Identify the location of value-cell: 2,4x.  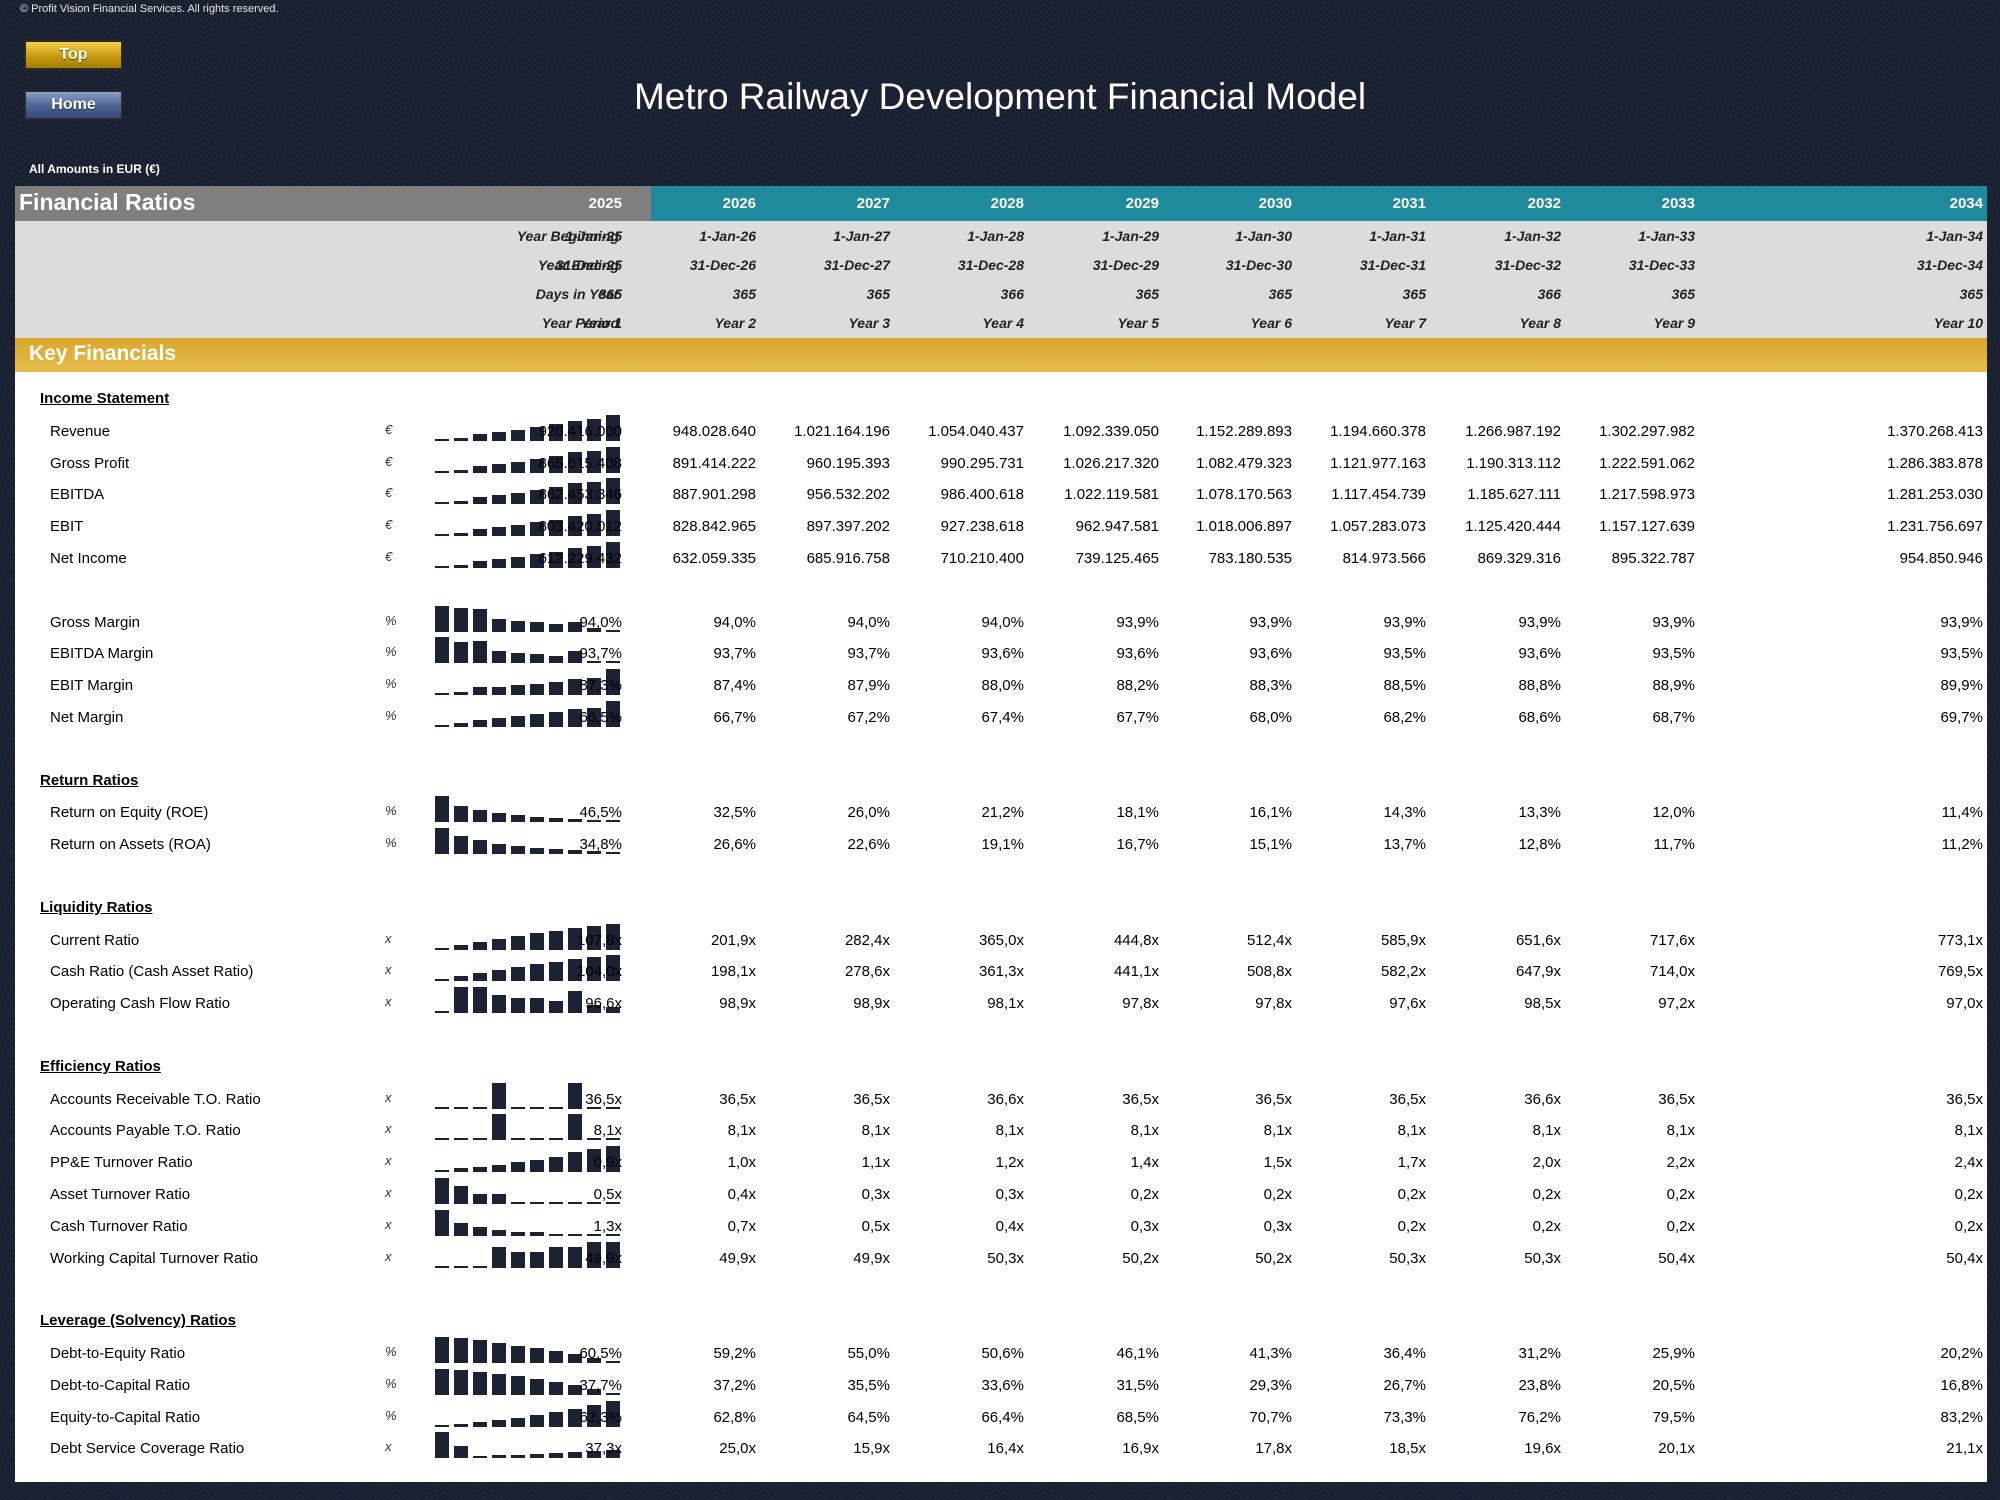
(1968, 1162).